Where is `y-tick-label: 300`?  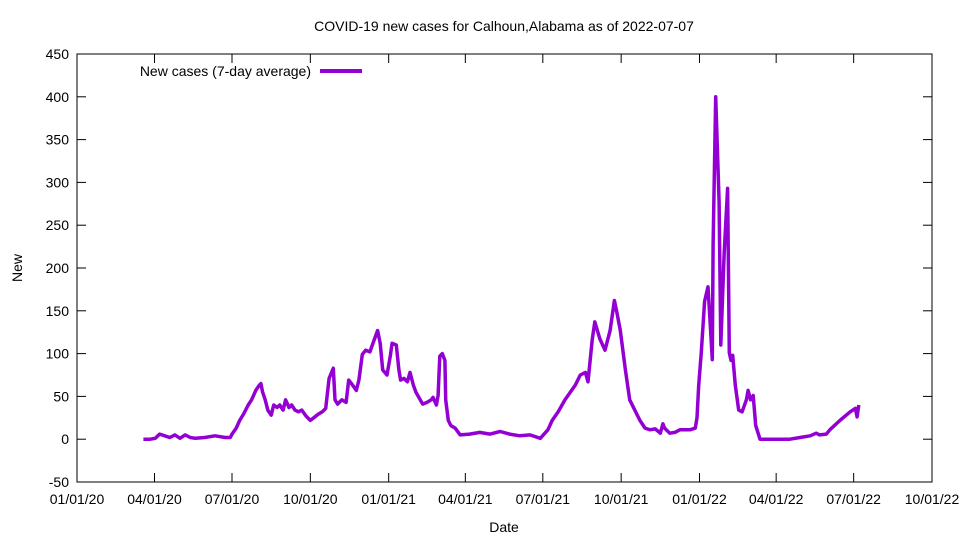 y-tick-label: 300 is located at coordinates (58, 182).